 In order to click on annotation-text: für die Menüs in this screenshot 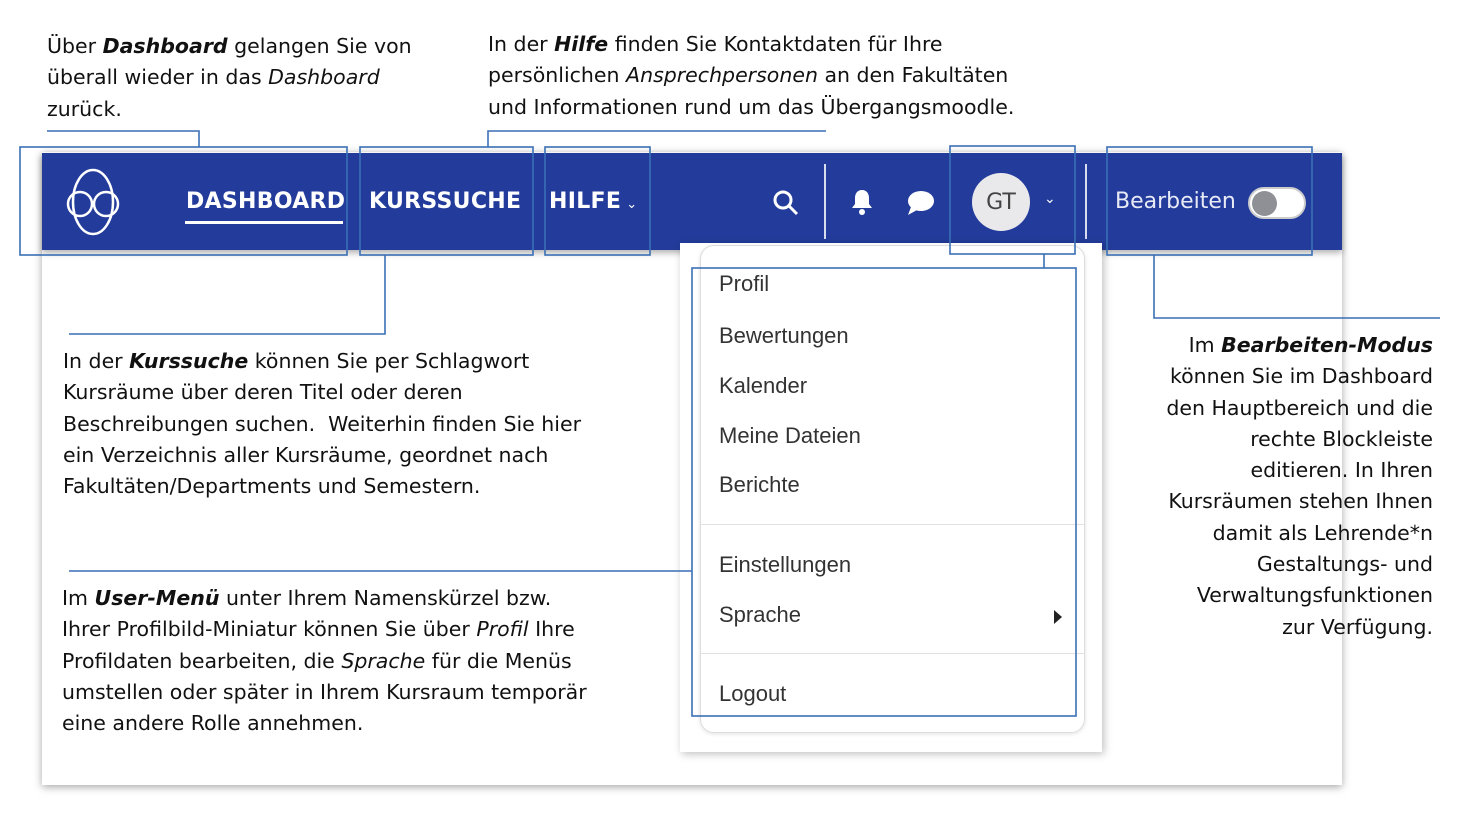, I will do `click(498, 660)`.